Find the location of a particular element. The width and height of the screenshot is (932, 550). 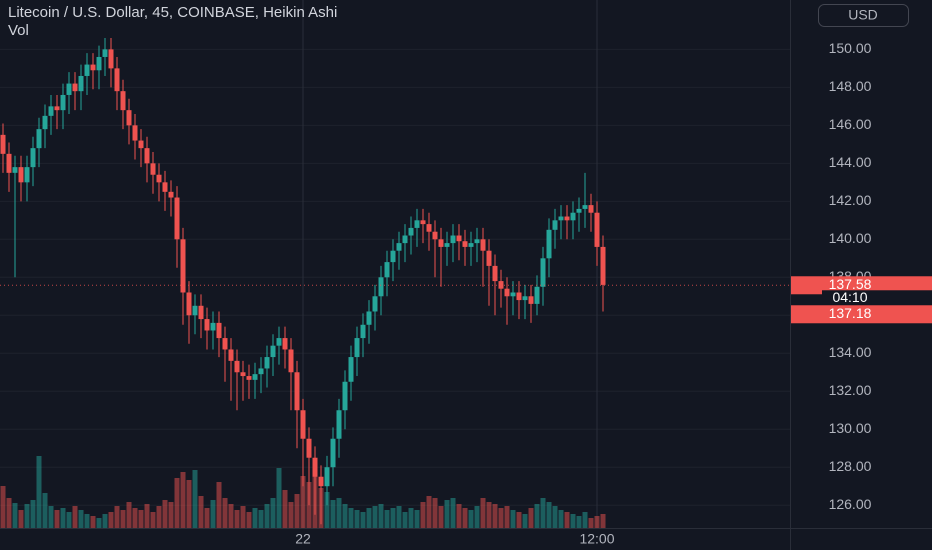

y-tick-label: 148.00 is located at coordinates (850, 86).